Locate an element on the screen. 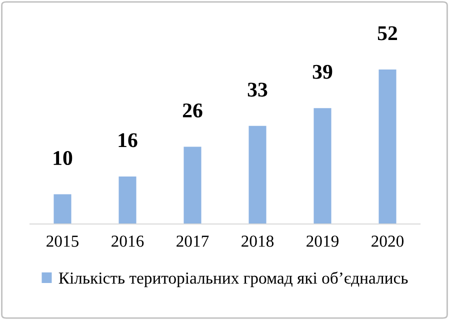 Image resolution: width=449 pixels, height=320 pixels. legend-label: Кількість територіальних громад які об’єднались is located at coordinates (233, 280).